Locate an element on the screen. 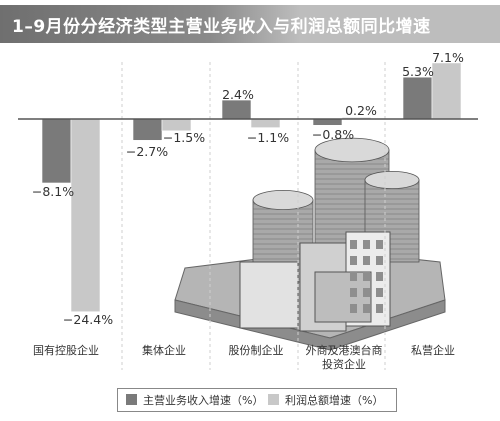  data-label-revenue-4: 5.3% is located at coordinates (418, 71).